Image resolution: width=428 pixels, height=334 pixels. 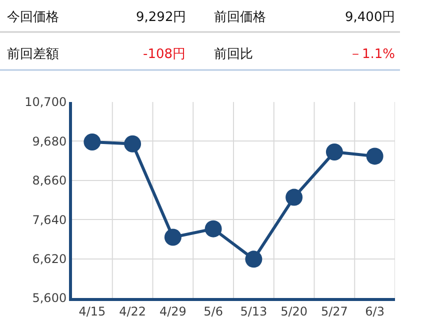 I want to click on x-tick-label: 5/27, so click(x=334, y=311).